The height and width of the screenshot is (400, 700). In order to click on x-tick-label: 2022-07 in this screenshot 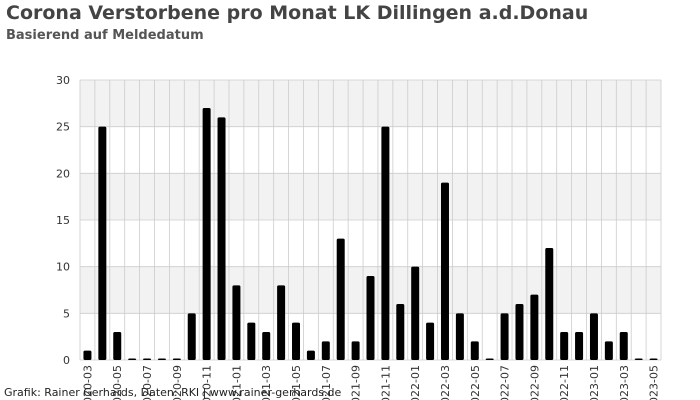, I will do `click(505, 382)`.